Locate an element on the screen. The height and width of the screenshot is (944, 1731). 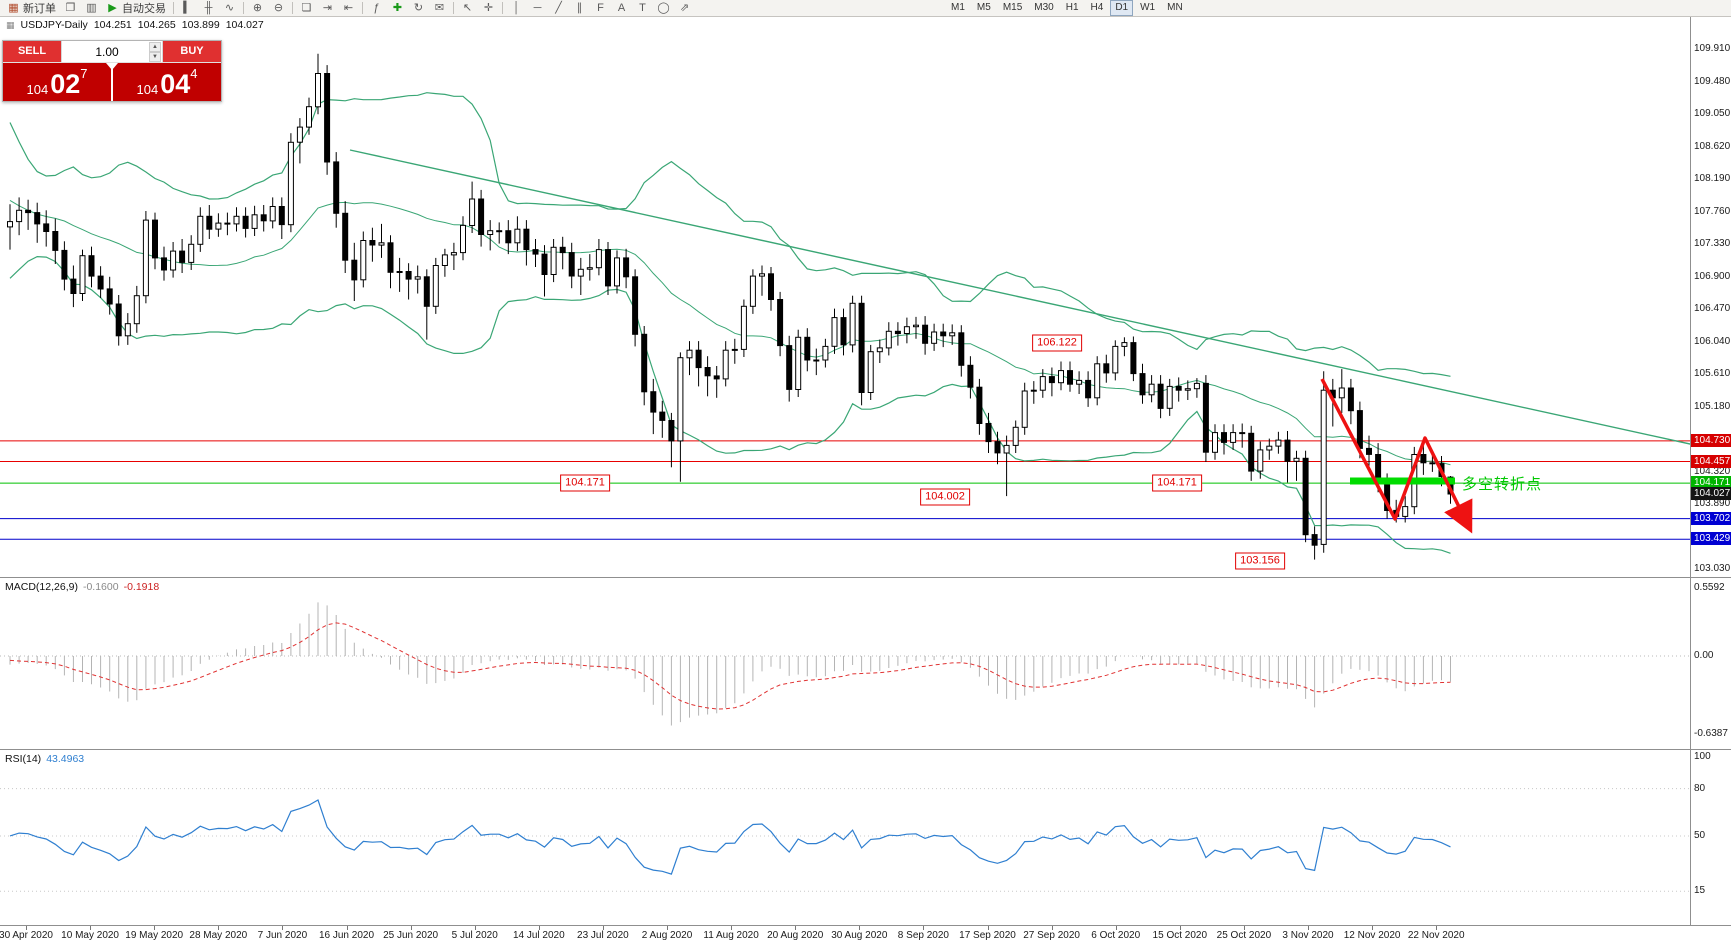
volume-field: ▲ ▼ is located at coordinates (112, 51).